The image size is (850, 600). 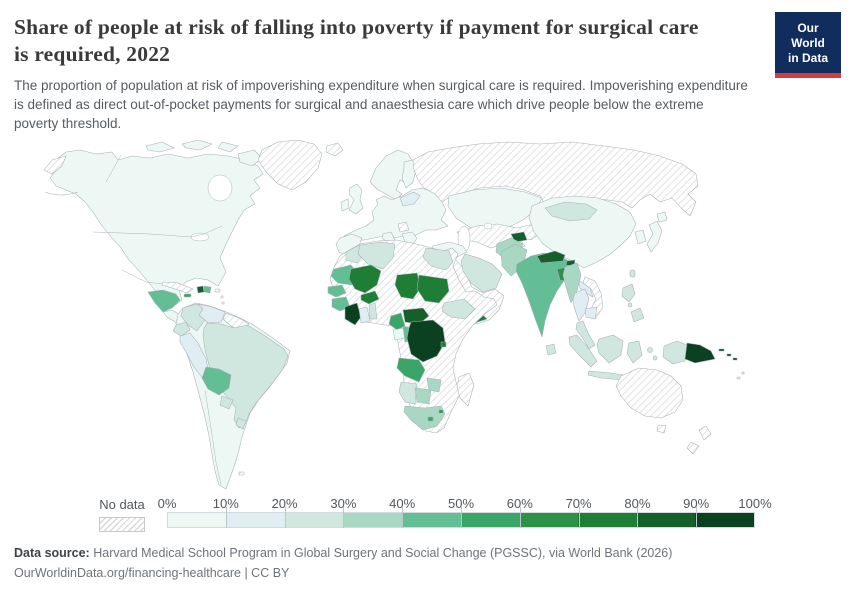 I want to click on country-sudan, so click(x=433, y=288).